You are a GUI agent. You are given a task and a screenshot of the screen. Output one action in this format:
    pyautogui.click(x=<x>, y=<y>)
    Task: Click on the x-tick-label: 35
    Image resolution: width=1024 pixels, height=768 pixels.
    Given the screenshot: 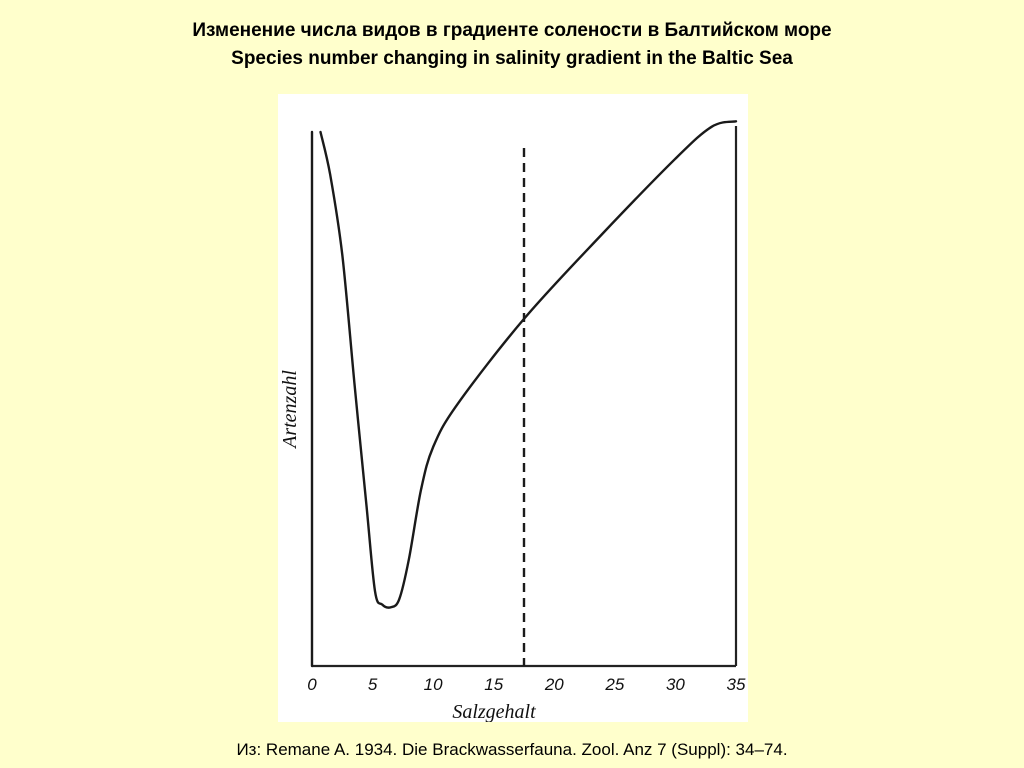 What is the action you would take?
    pyautogui.click(x=736, y=684)
    